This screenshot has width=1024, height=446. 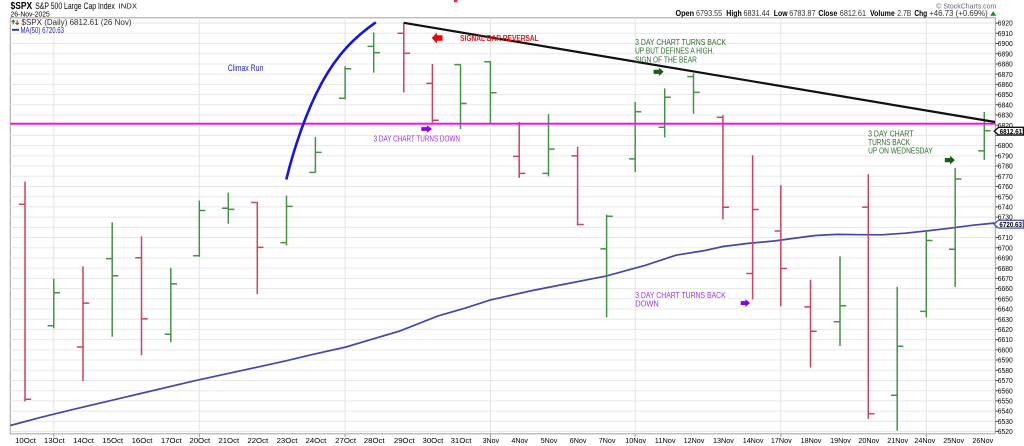 I want to click on svg-text: 6630, so click(x=1005, y=319).